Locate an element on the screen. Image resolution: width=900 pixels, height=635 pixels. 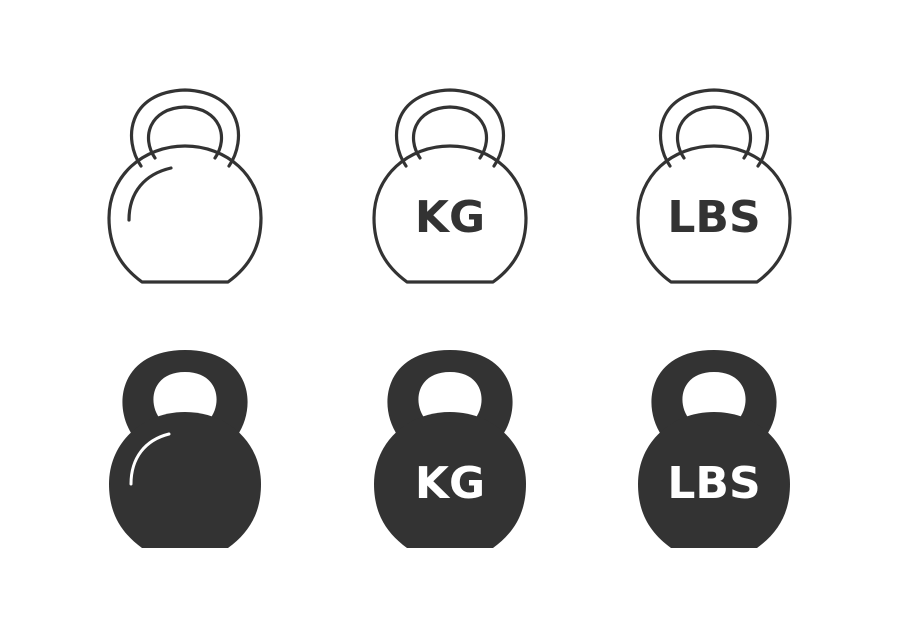
kettlebell-filled-icon is located at coordinates (185, 449).